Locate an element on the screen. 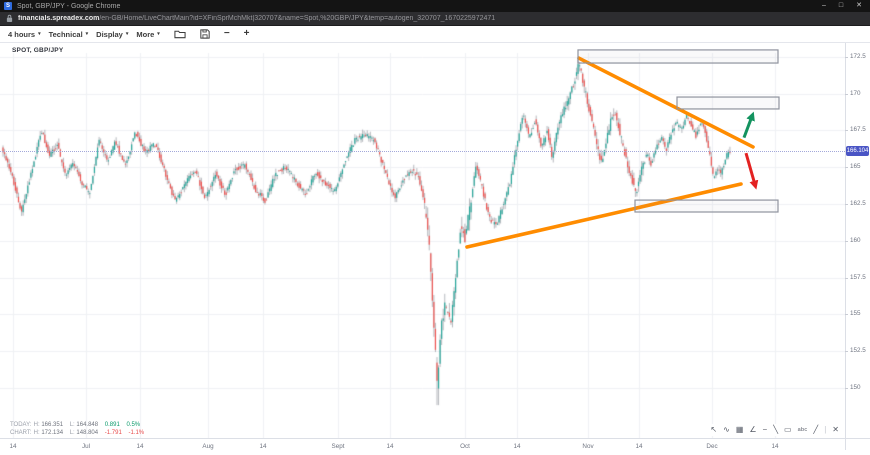 The width and height of the screenshot is (870, 455). time-tick-label: Jul is located at coordinates (86, 446).